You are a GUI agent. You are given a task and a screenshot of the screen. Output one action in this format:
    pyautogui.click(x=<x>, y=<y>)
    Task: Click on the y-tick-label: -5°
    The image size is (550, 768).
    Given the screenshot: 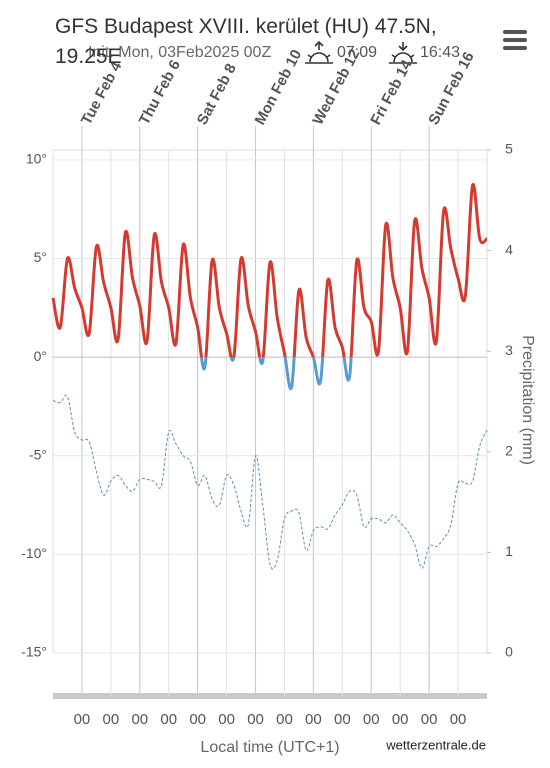 What is the action you would take?
    pyautogui.click(x=38, y=454)
    